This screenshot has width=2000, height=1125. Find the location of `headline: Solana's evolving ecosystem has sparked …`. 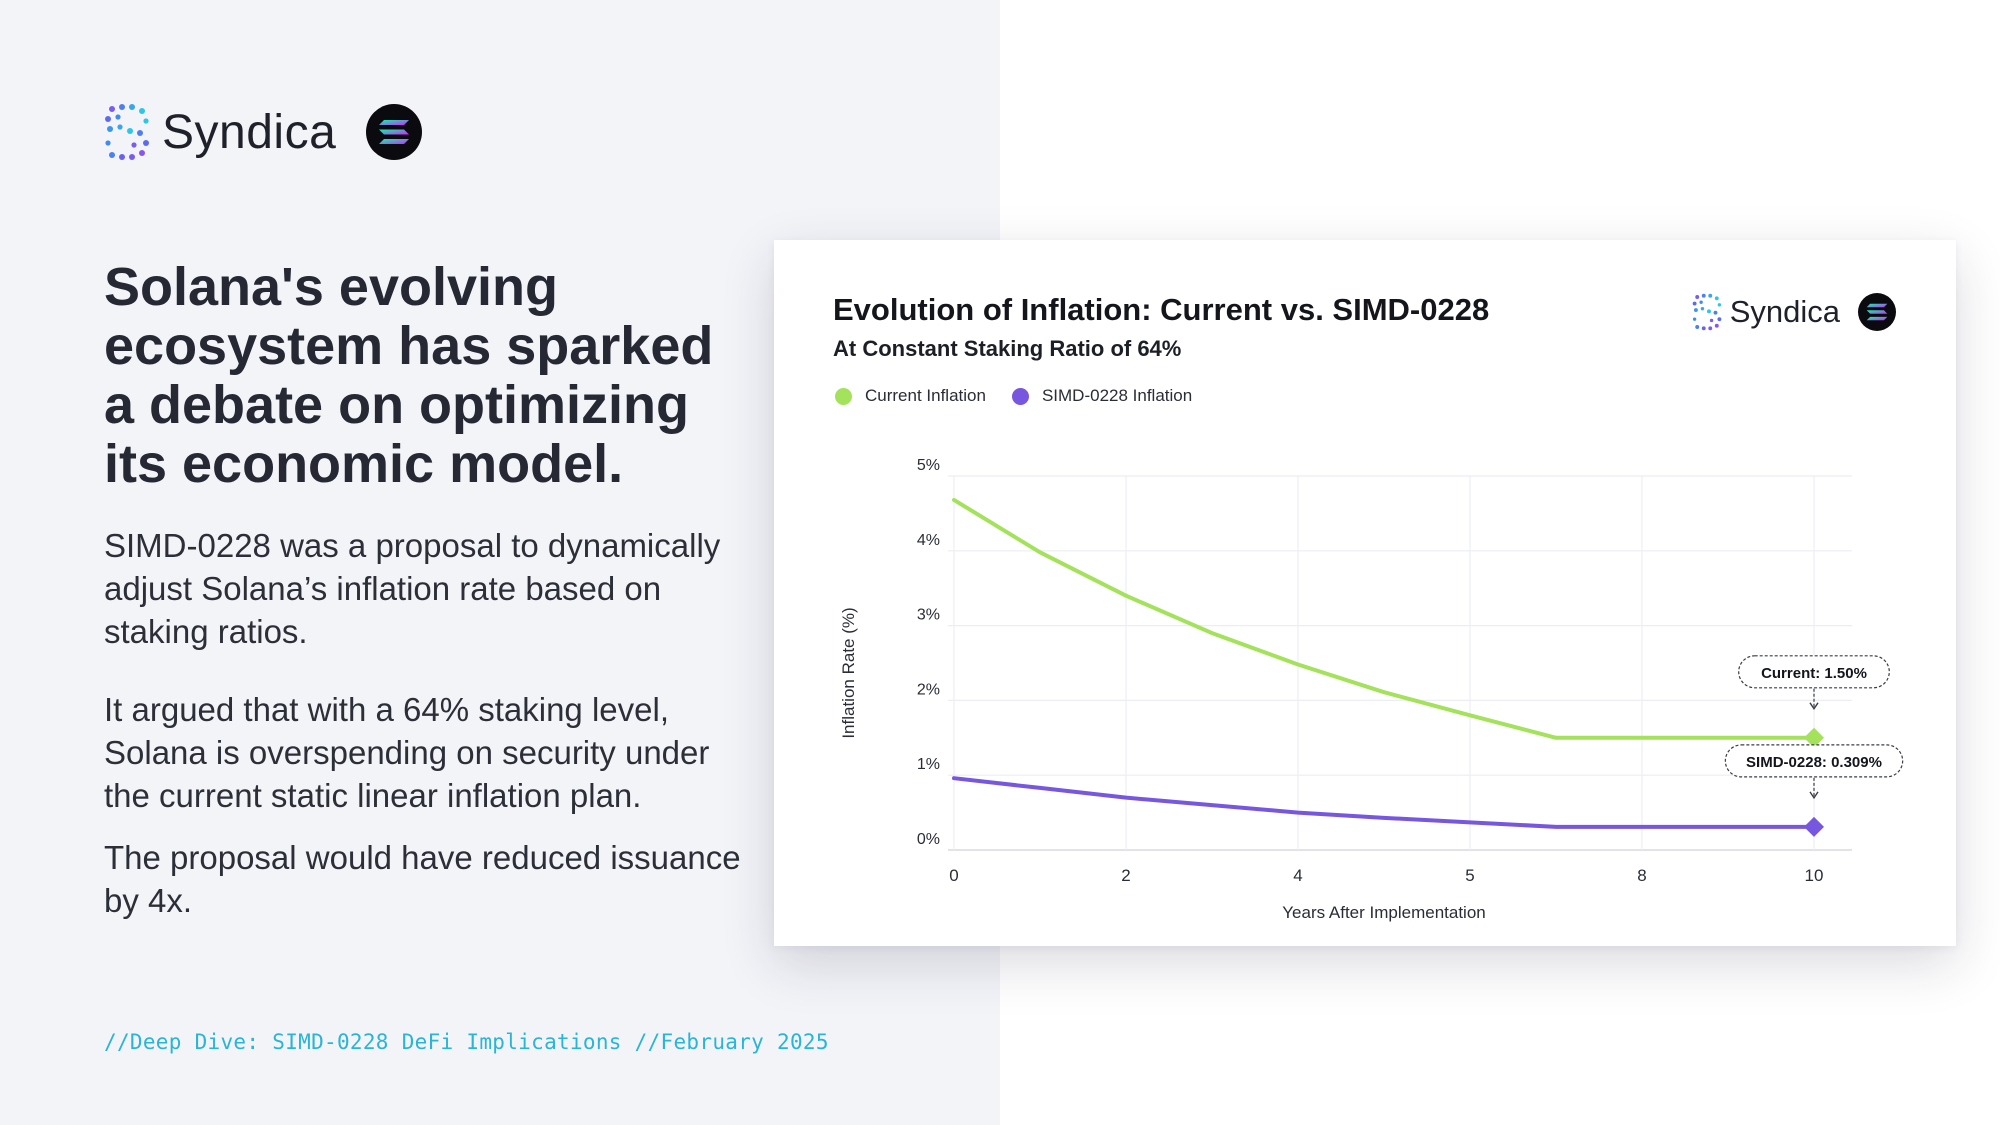

headline: Solana's evolving ecosystem has sparked … is located at coordinates (409, 375).